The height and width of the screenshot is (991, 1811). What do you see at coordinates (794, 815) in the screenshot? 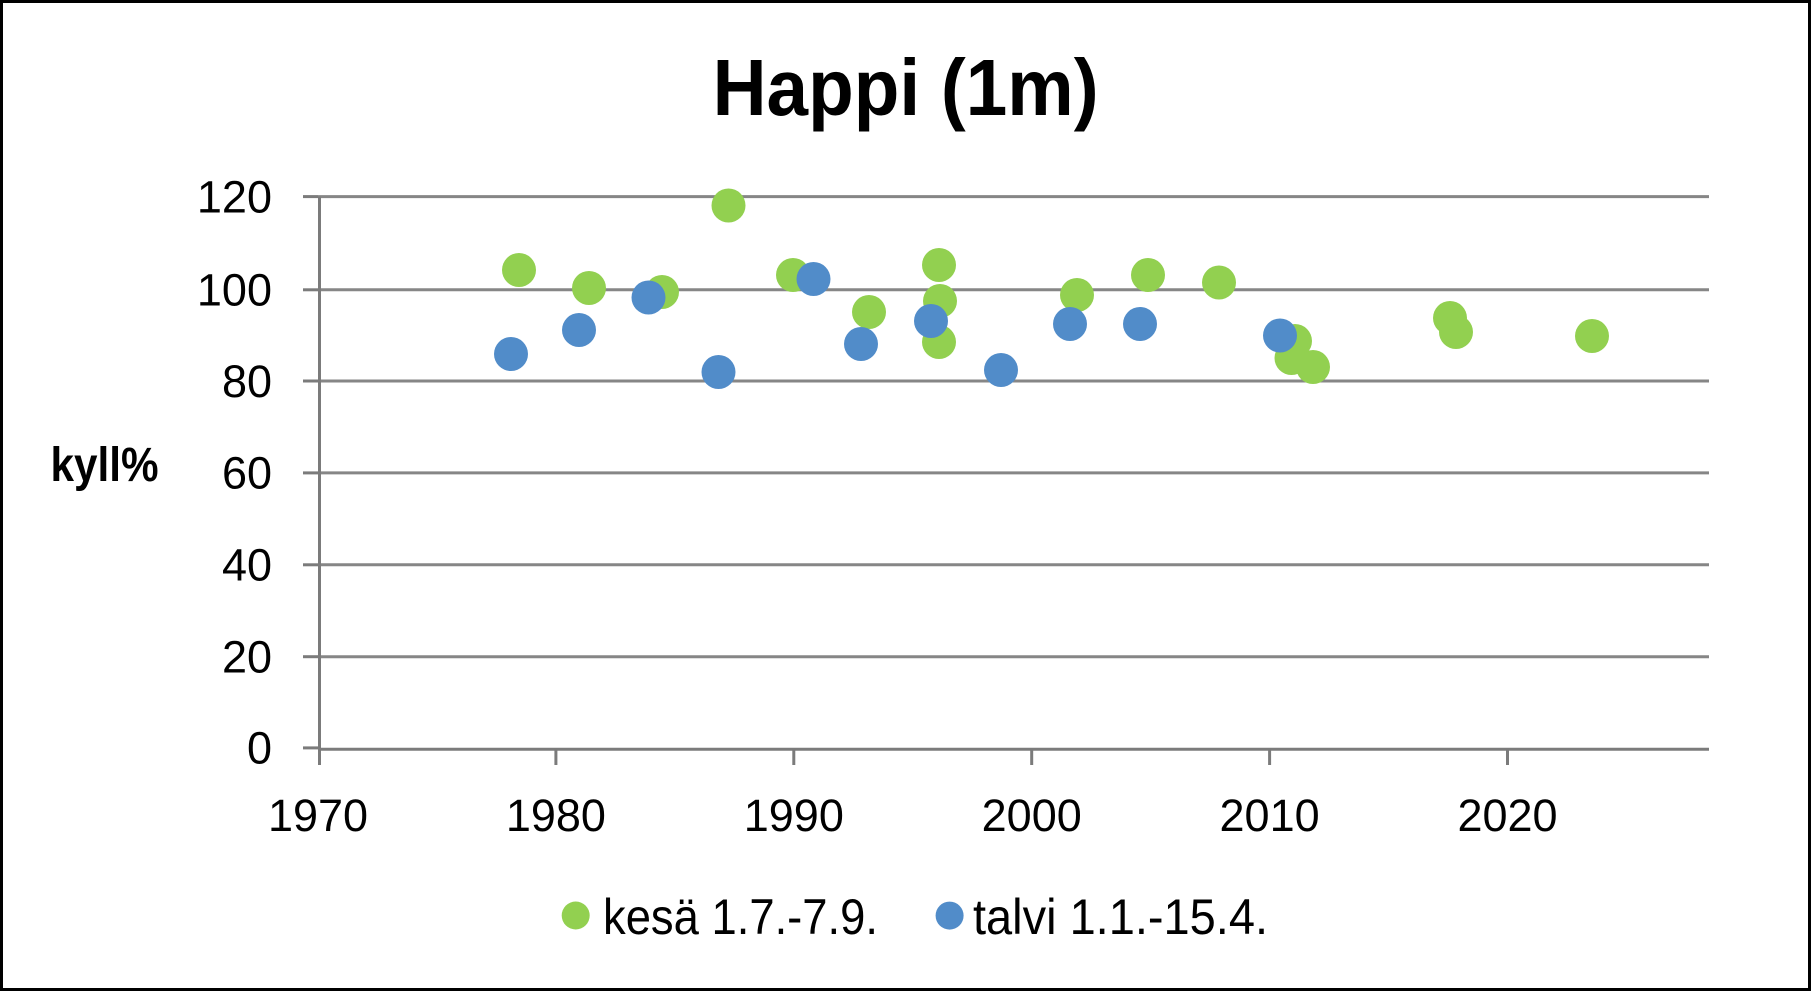
I see `svg-text: 1990` at bounding box center [794, 815].